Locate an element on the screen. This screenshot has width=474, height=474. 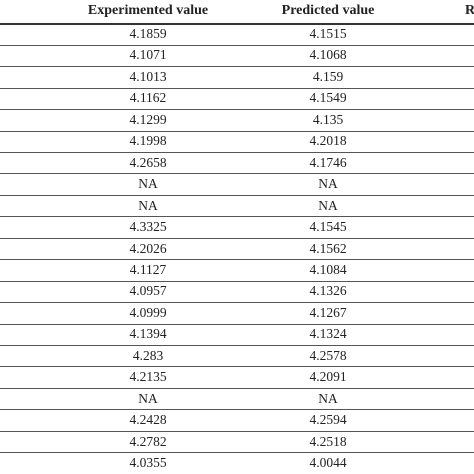
table-cell: 4.0355 is located at coordinates (148, 462).